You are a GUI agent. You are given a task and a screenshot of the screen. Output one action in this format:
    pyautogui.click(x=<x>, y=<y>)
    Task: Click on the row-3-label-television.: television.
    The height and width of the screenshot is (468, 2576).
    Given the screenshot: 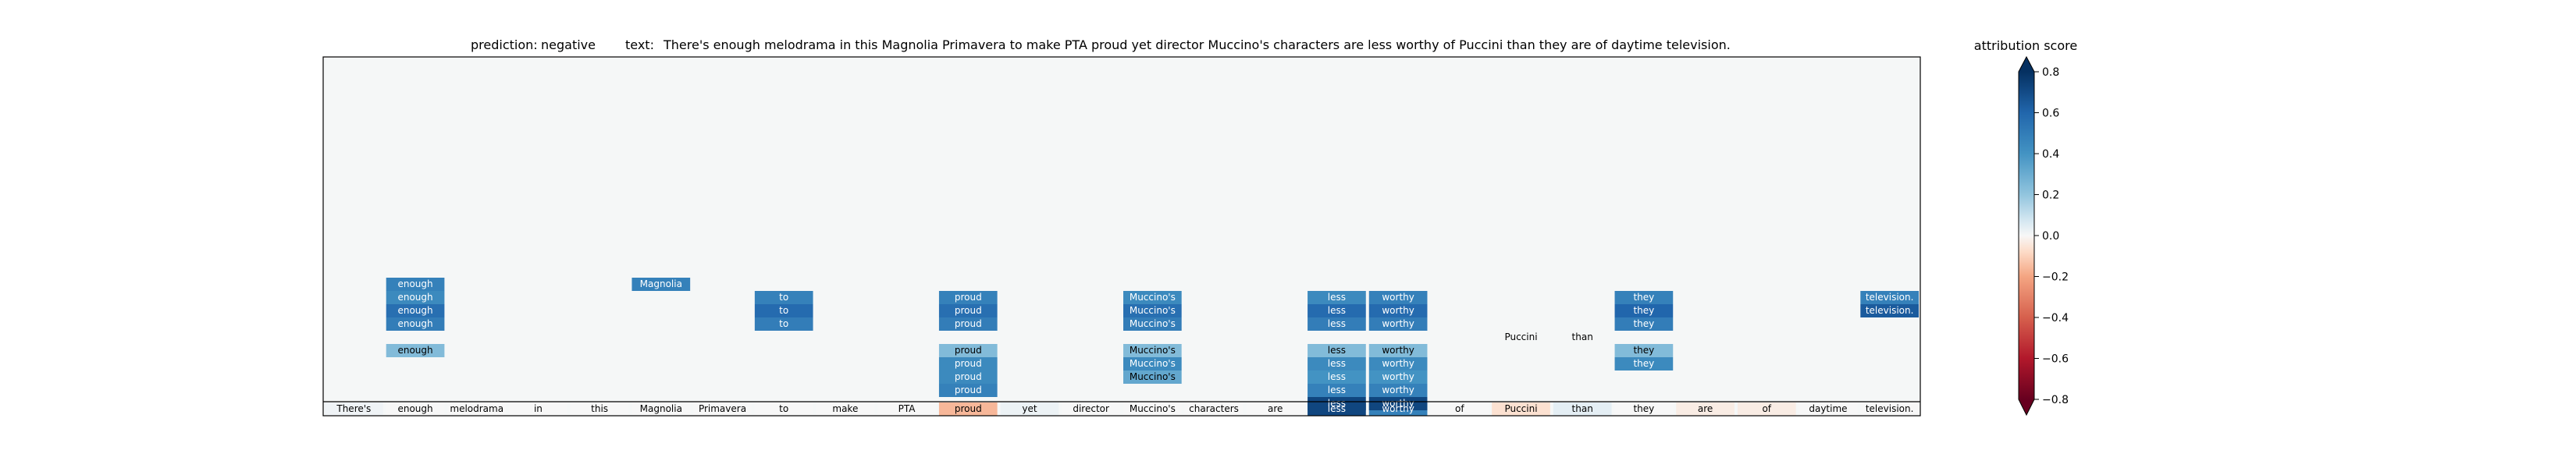 What is the action you would take?
    pyautogui.click(x=1890, y=310)
    